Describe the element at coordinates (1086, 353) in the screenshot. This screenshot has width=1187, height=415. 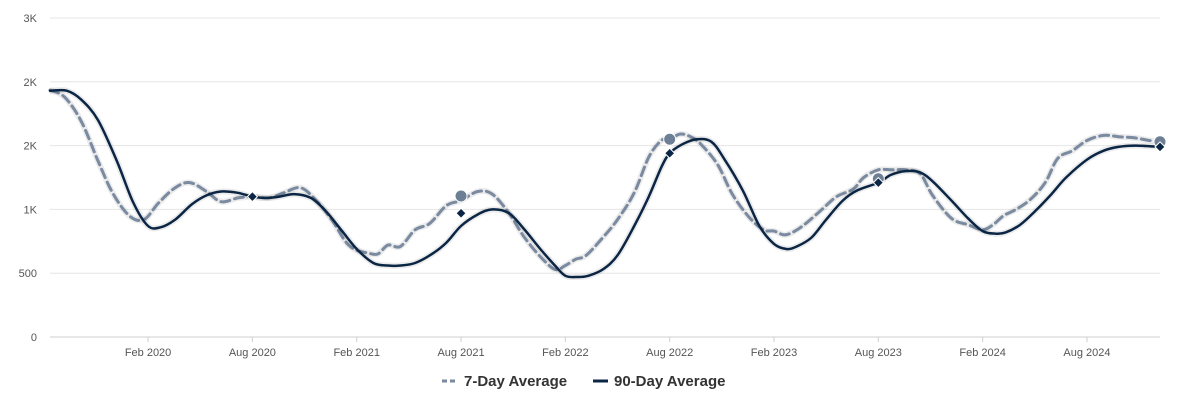
I see `x-tick-label: Aug 2024` at that location.